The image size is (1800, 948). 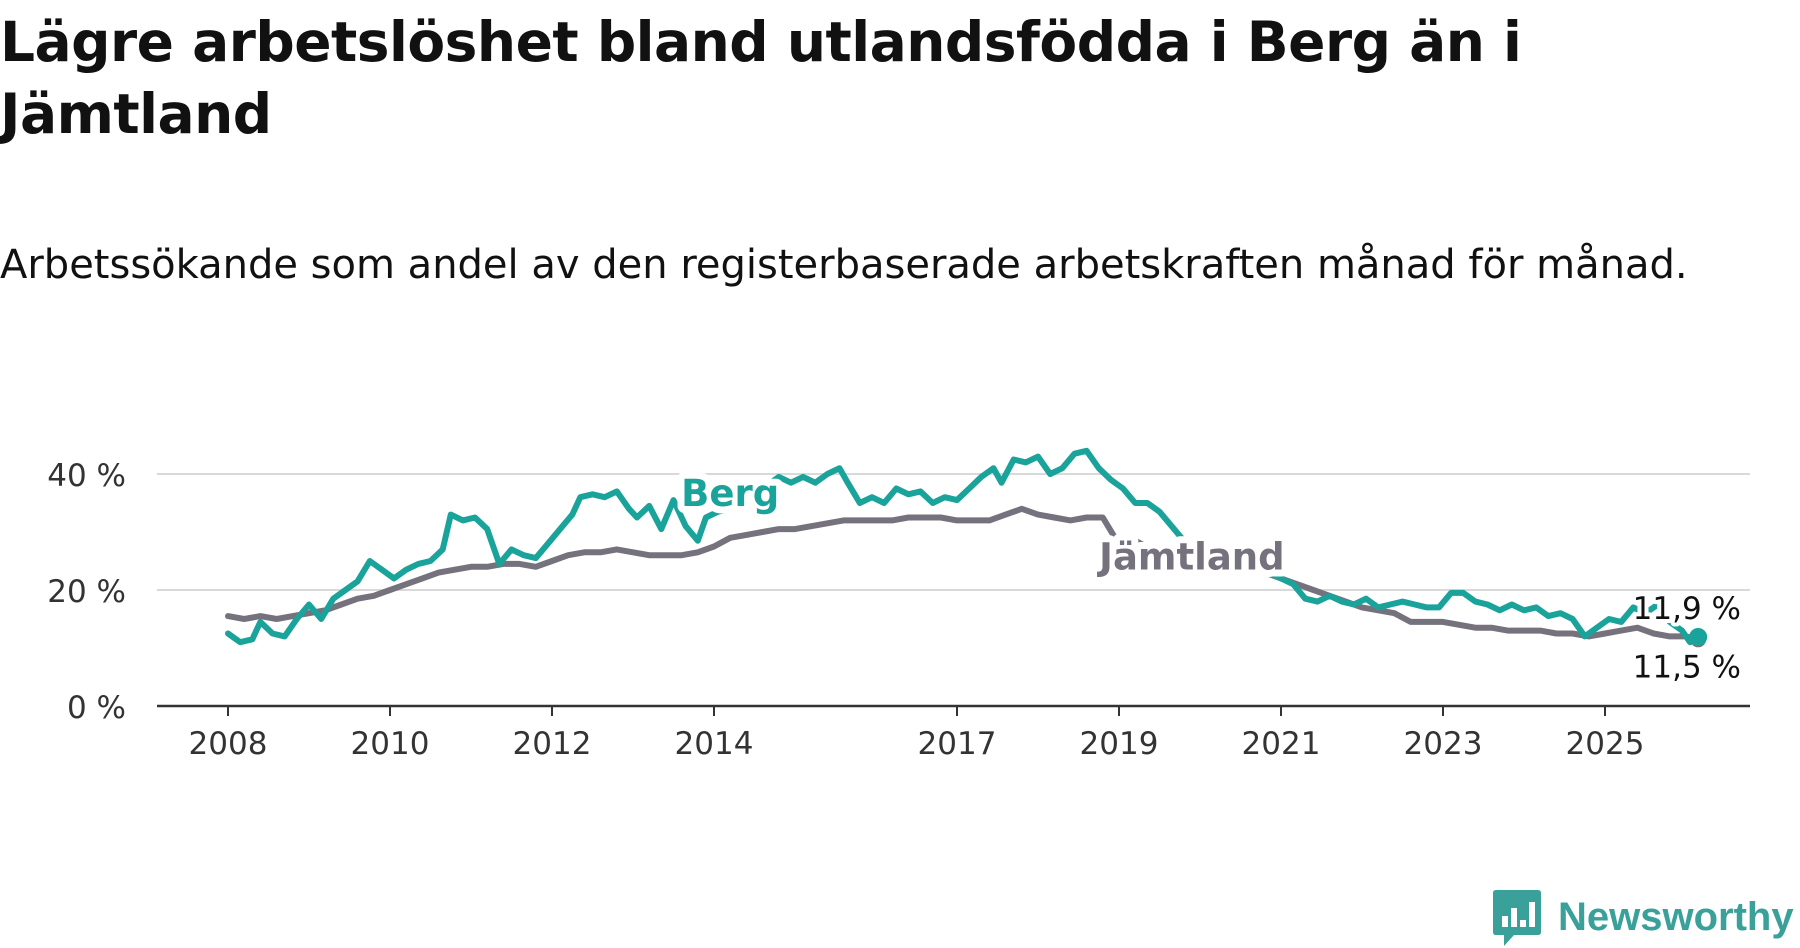 I want to click on series-line-jamtland, so click(x=963, y=574).